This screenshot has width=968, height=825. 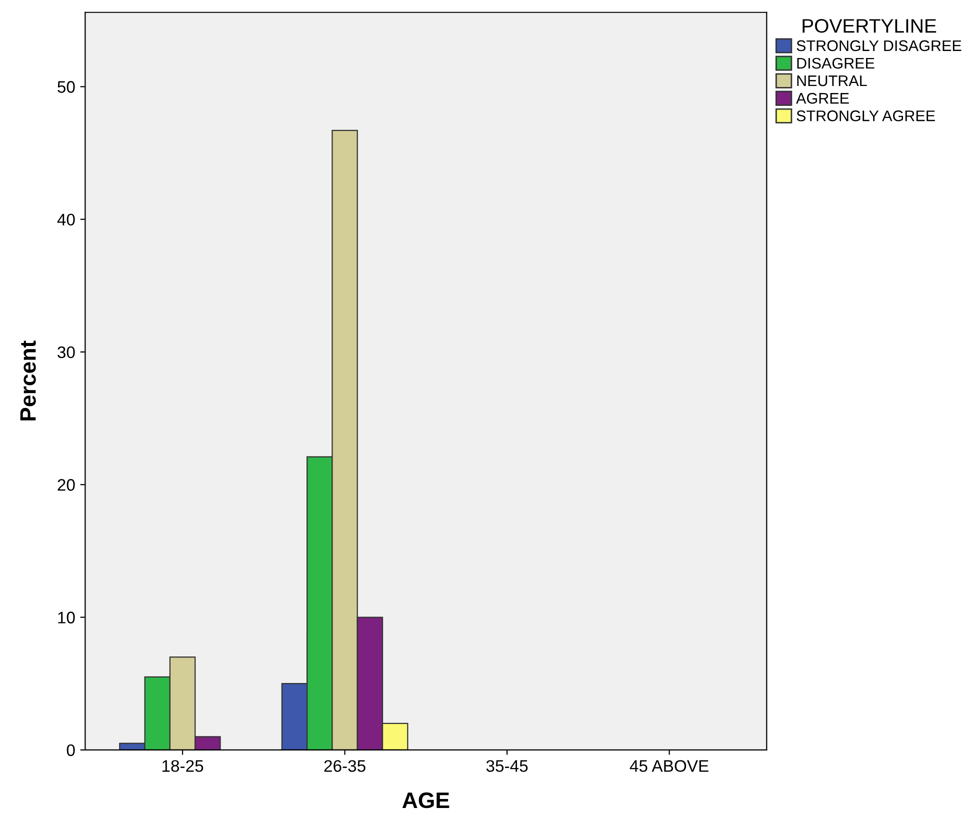 What do you see at coordinates (345, 766) in the screenshot?
I see `x-tick-label: 26-35` at bounding box center [345, 766].